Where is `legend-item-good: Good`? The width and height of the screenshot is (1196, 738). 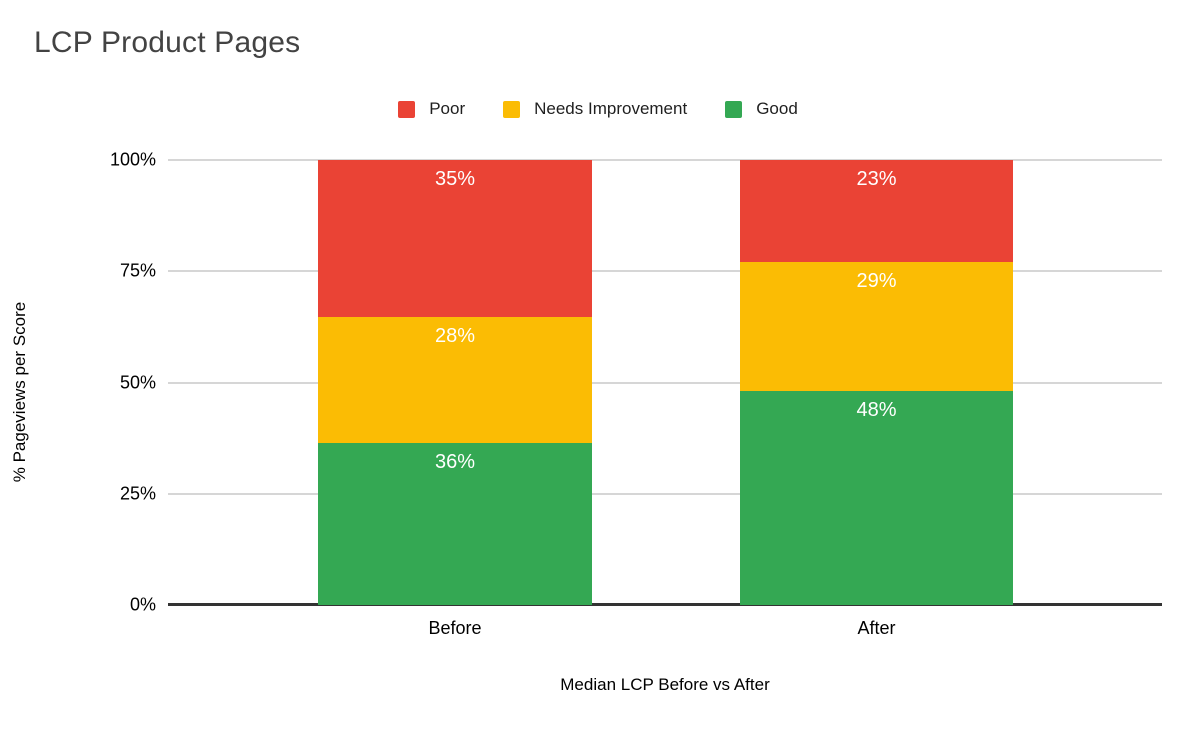 legend-item-good: Good is located at coordinates (761, 109).